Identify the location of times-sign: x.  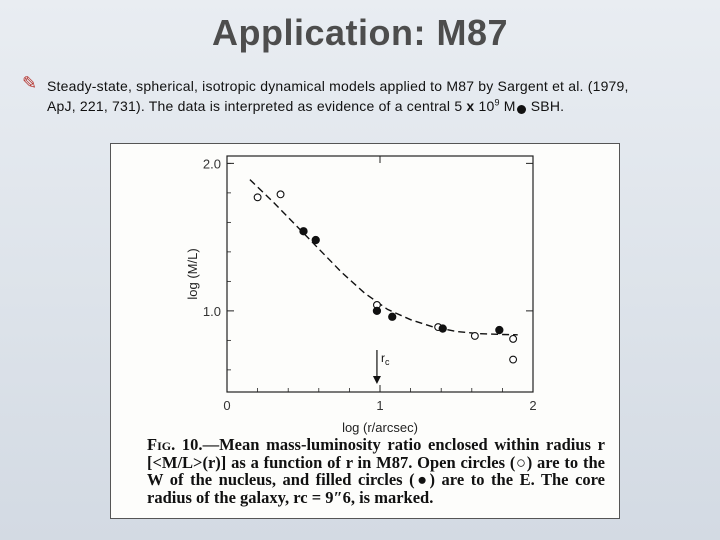
(470, 106).